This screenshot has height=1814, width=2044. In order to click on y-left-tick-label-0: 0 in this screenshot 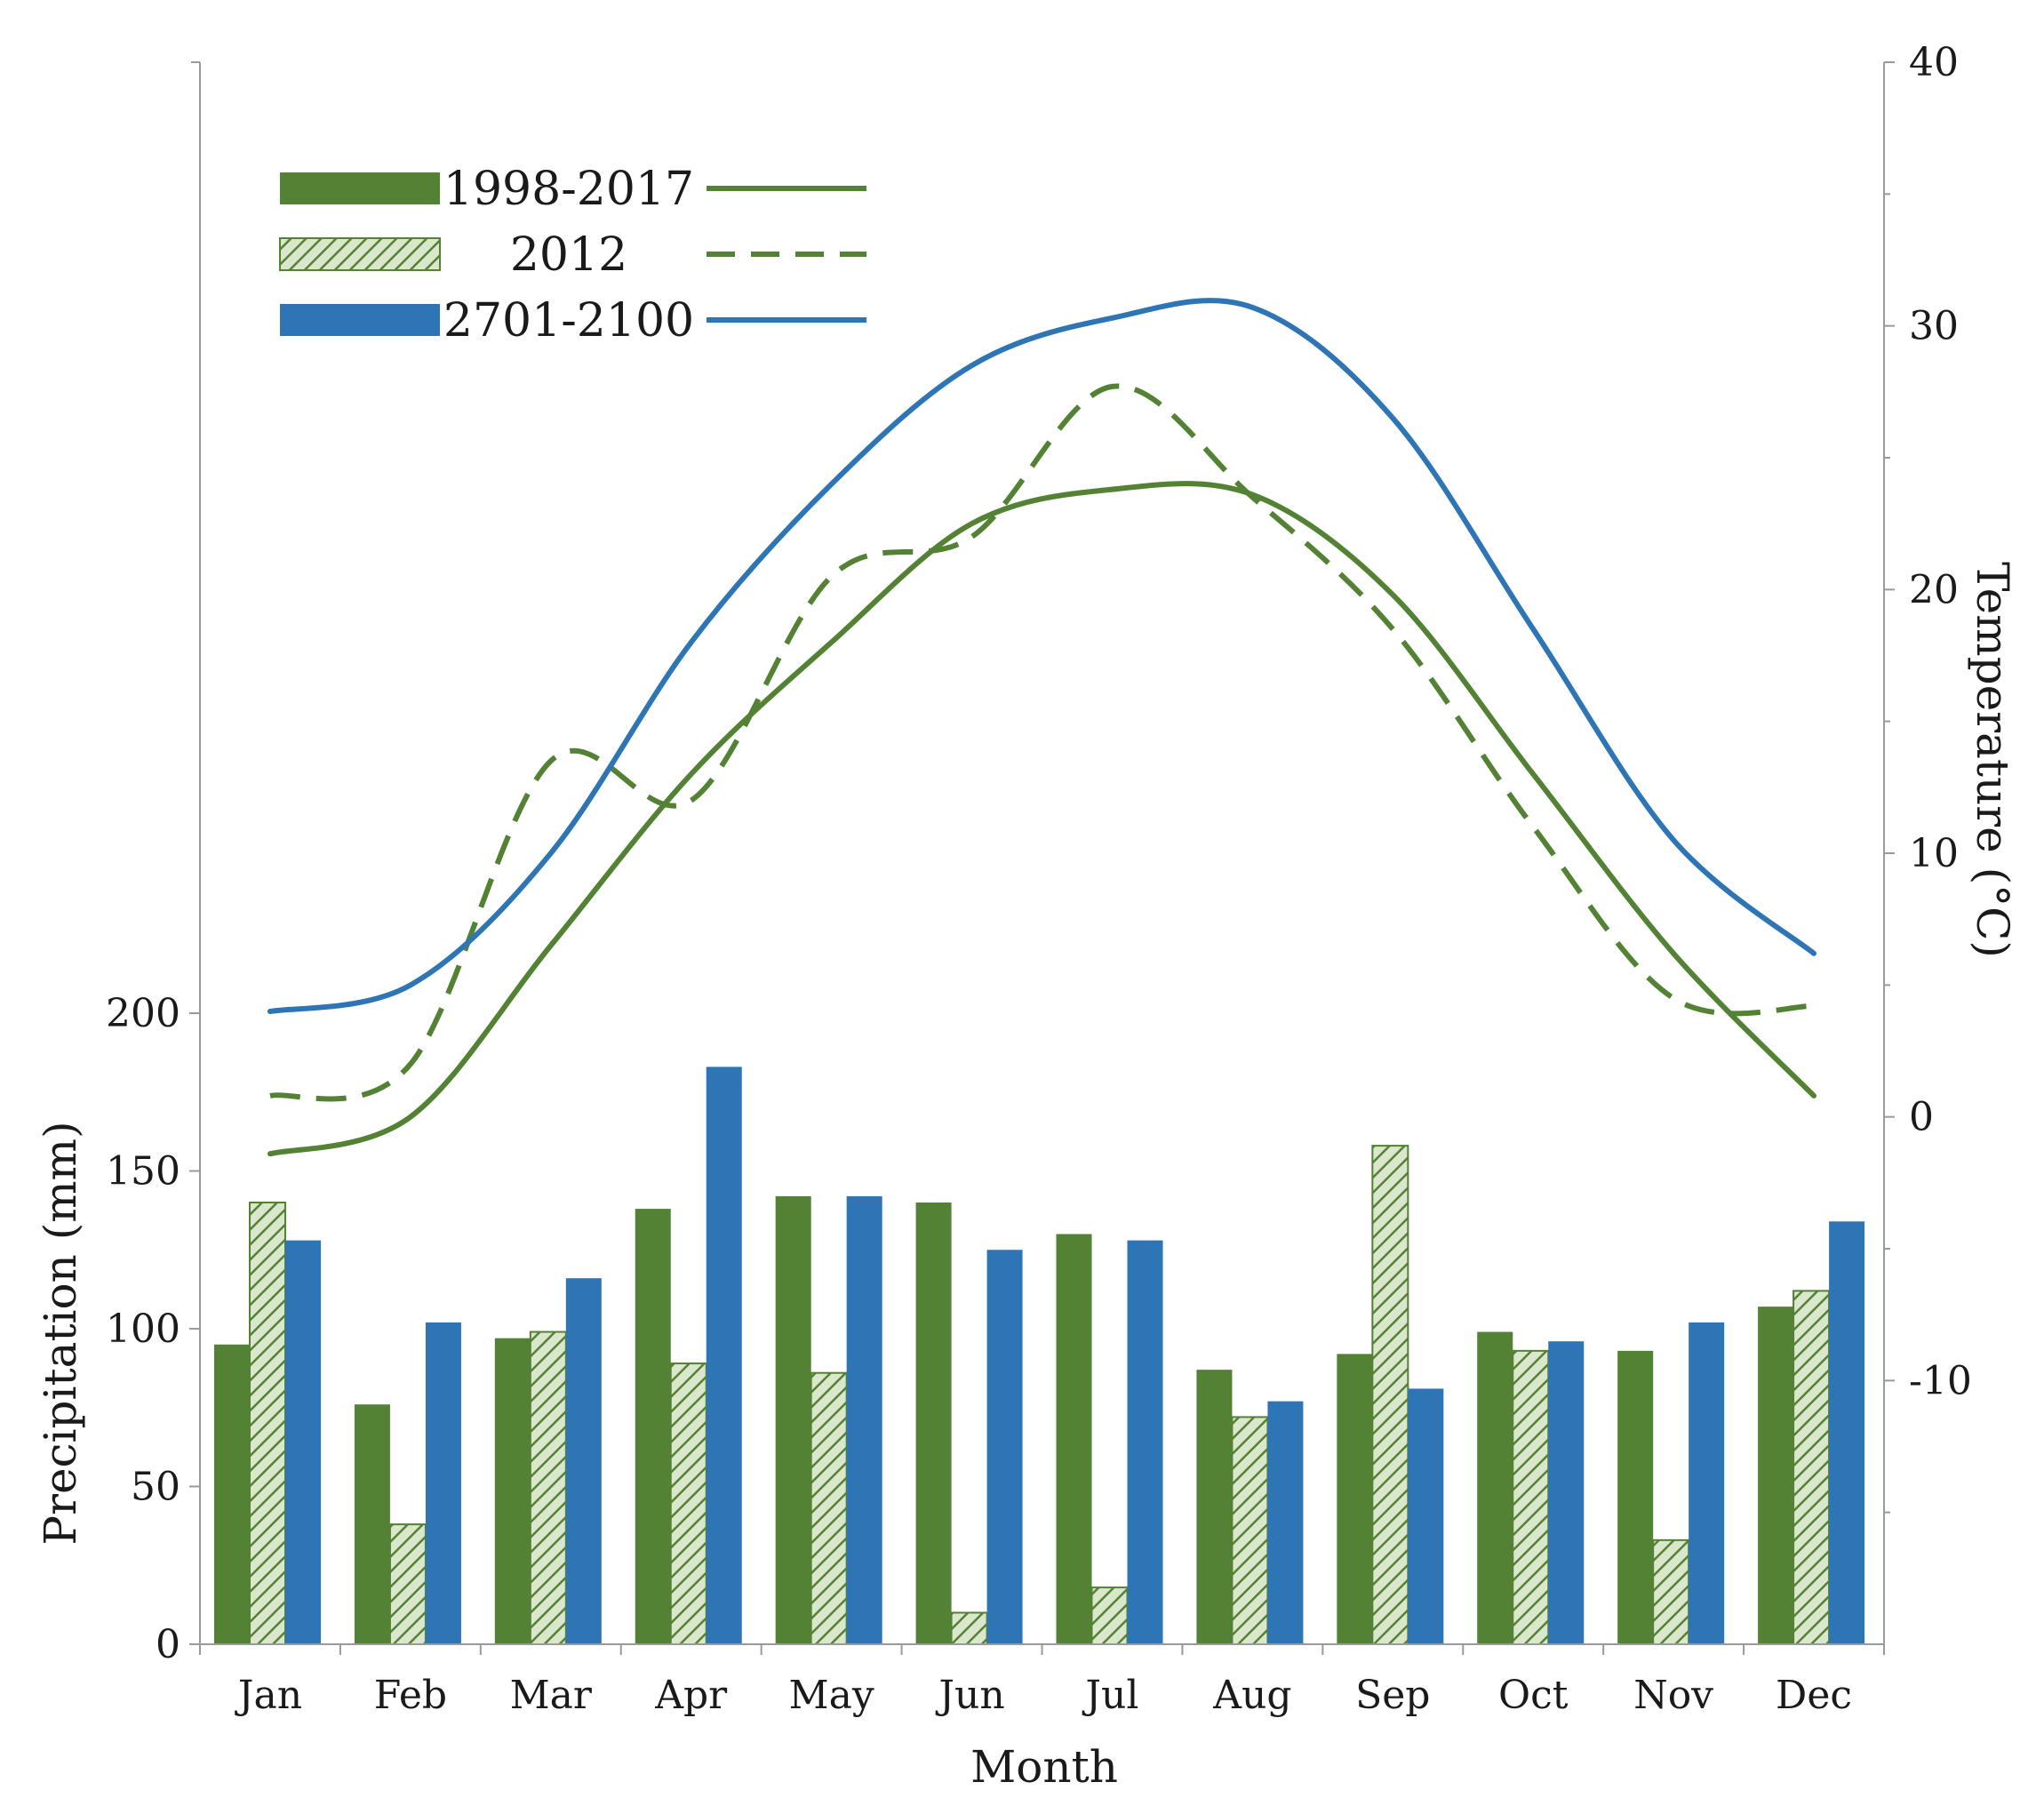, I will do `click(168, 1644)`.